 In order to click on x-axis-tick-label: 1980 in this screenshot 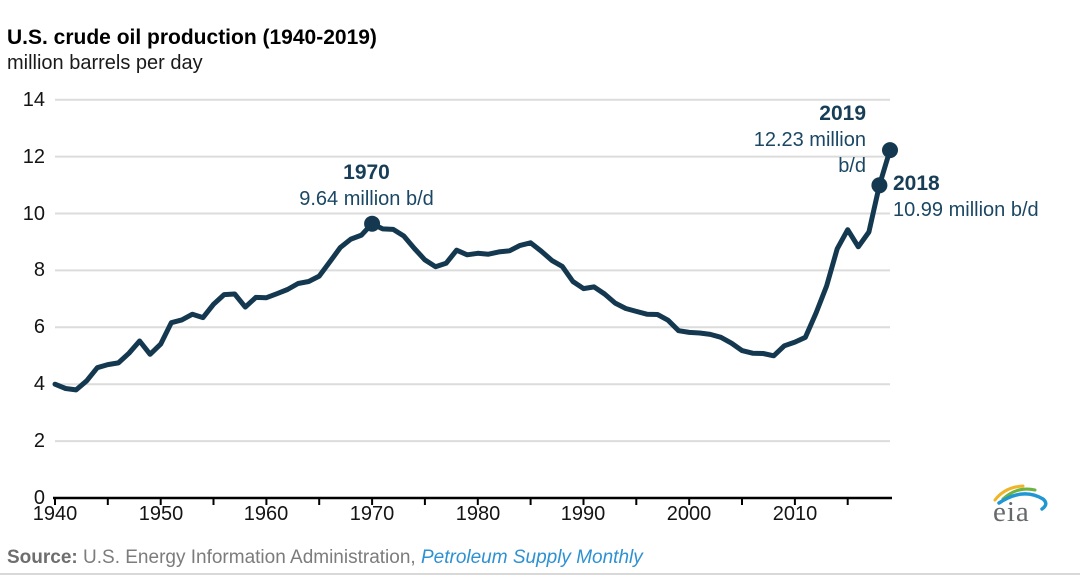, I will do `click(478, 514)`.